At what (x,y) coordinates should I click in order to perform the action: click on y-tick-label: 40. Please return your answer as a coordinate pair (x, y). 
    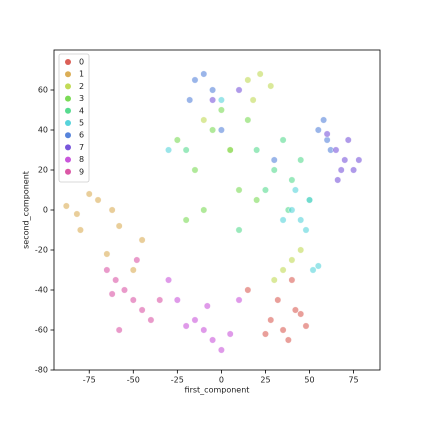
    Looking at the image, I should click on (43, 130).